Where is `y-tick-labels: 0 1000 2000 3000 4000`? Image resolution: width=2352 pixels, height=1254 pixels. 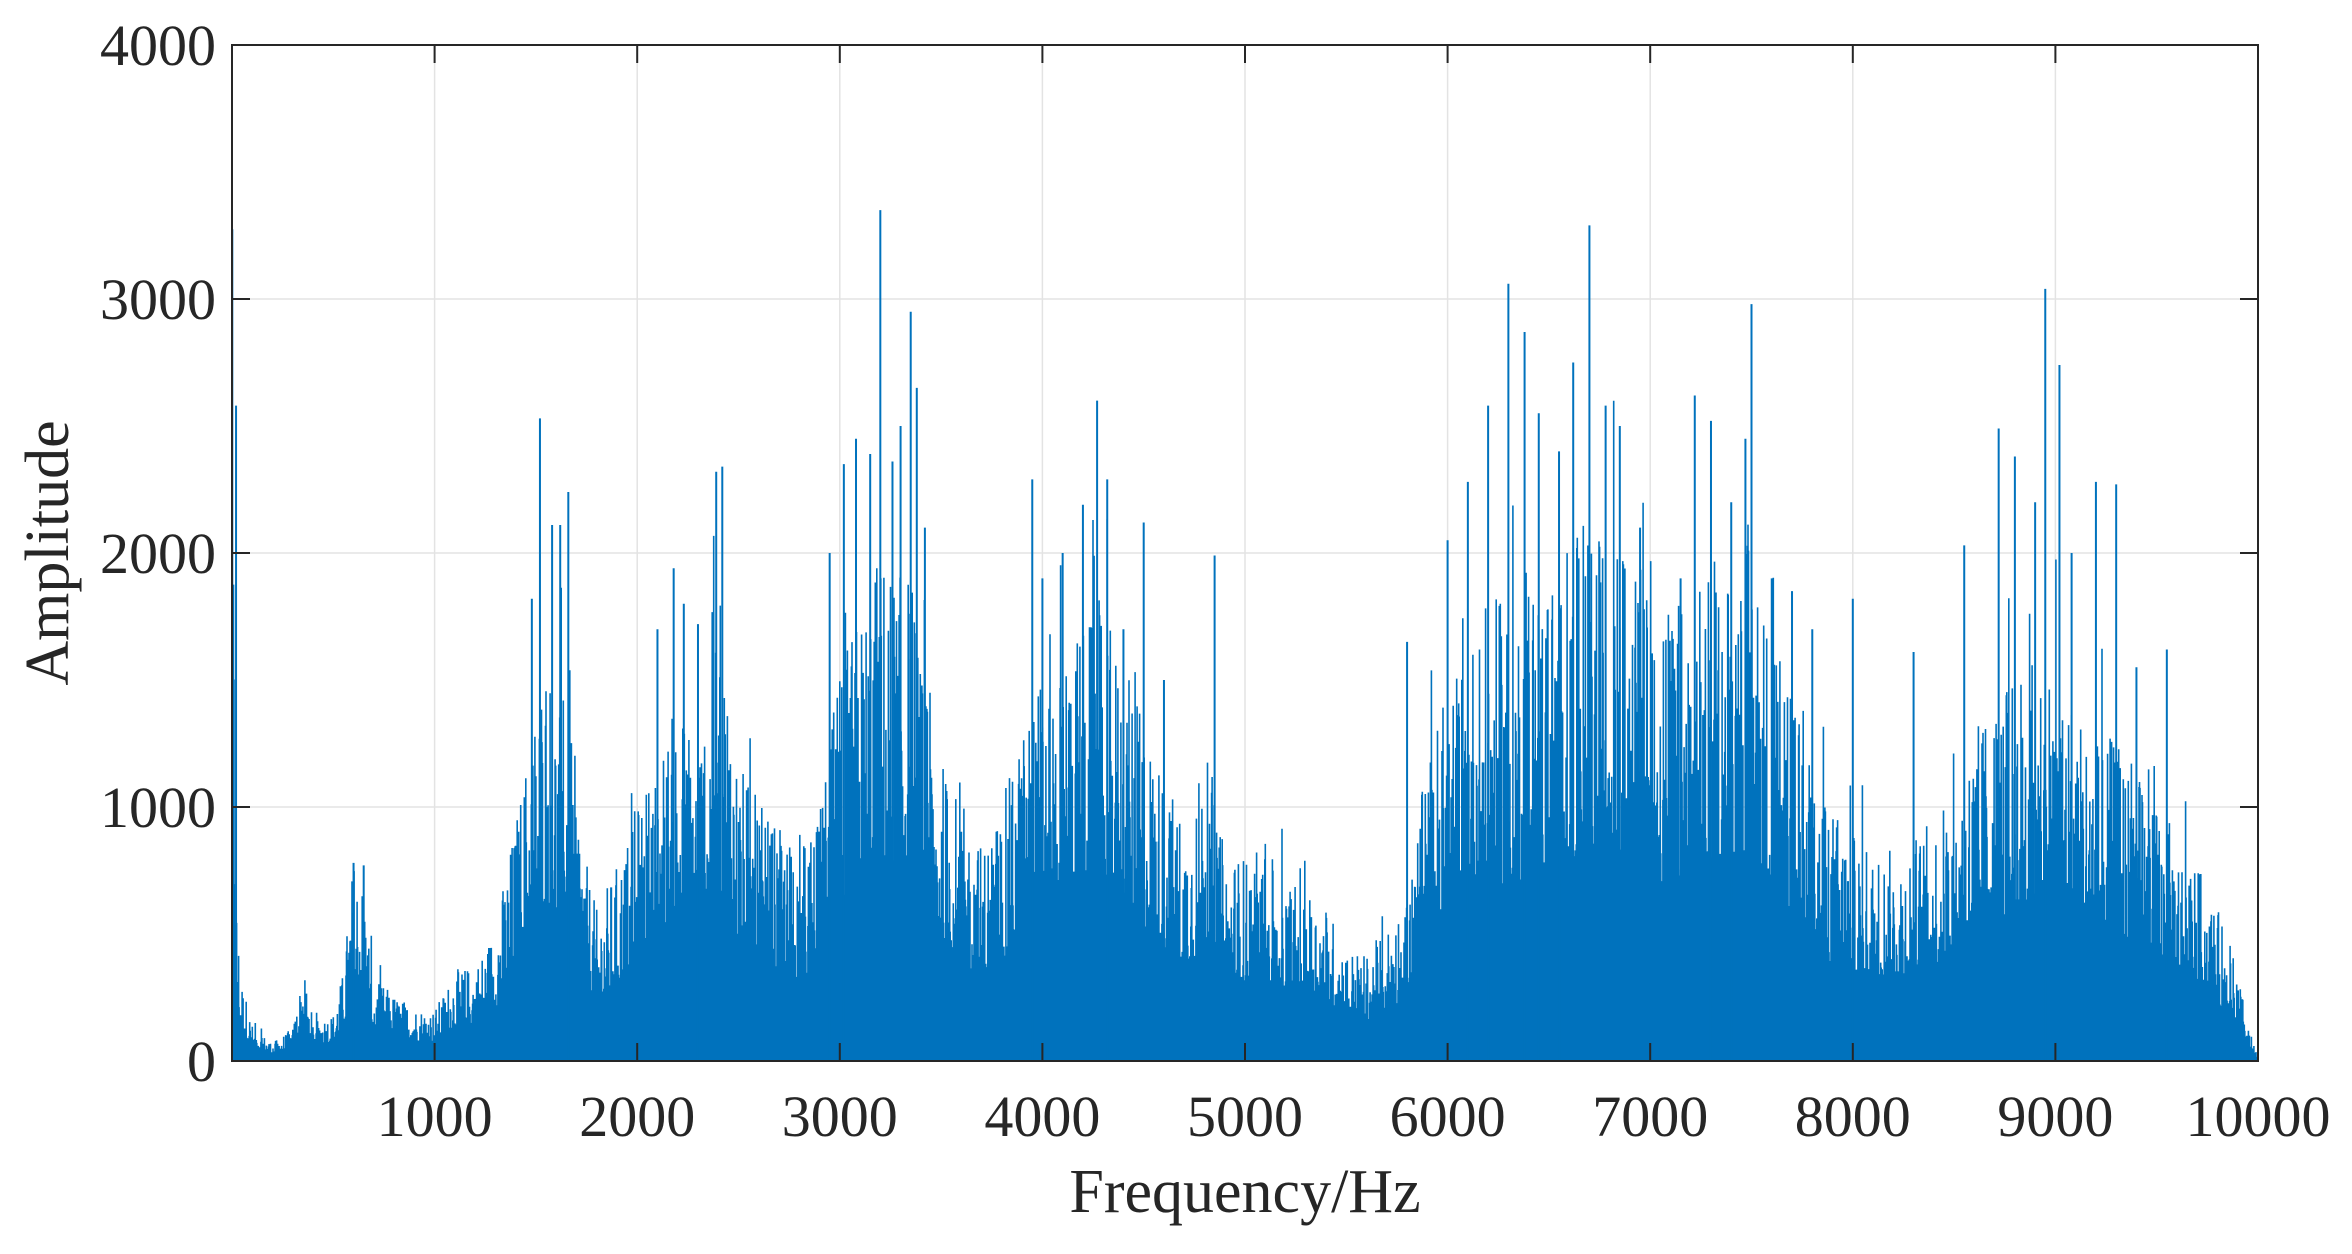
y-tick-labels: 0 1000 2000 3000 4000 is located at coordinates (158, 553).